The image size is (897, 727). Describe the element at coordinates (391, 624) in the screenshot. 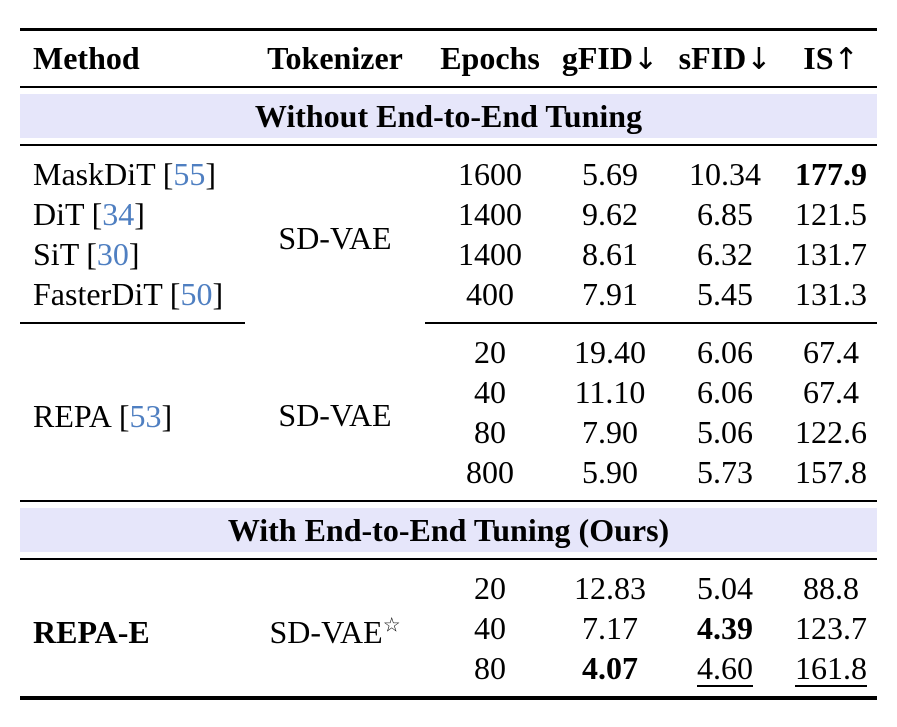

I see `star-icon: ☆` at that location.